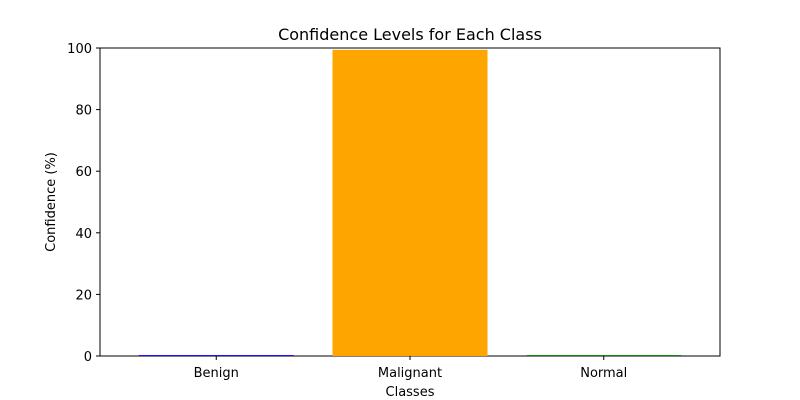 This screenshot has width=800, height=400. What do you see at coordinates (83, 203) in the screenshot?
I see `y-axis-ticks: 0 20 40 60 80 100` at bounding box center [83, 203].